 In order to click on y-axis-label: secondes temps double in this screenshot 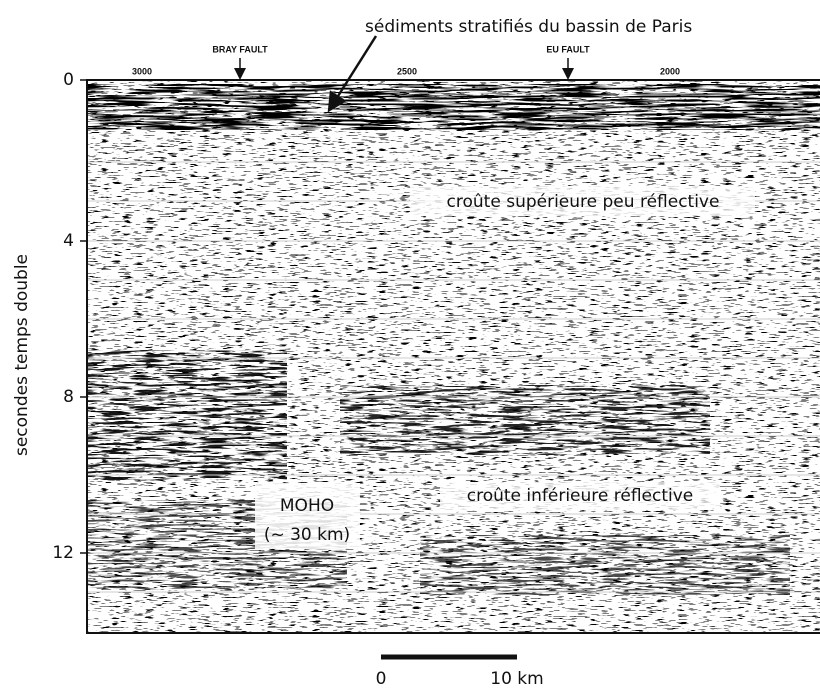, I will do `click(22, 355)`.